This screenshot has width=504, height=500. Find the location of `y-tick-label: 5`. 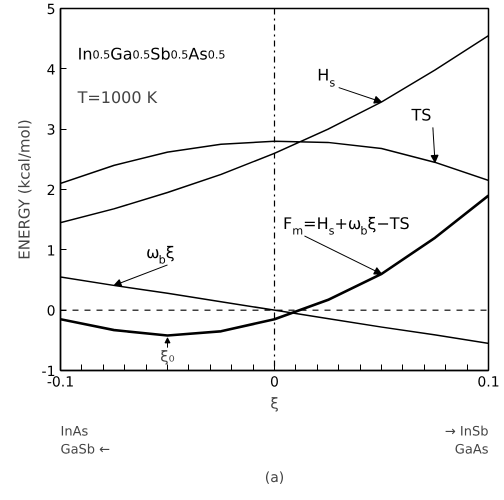

y-tick-label: 5 is located at coordinates (51, 10).